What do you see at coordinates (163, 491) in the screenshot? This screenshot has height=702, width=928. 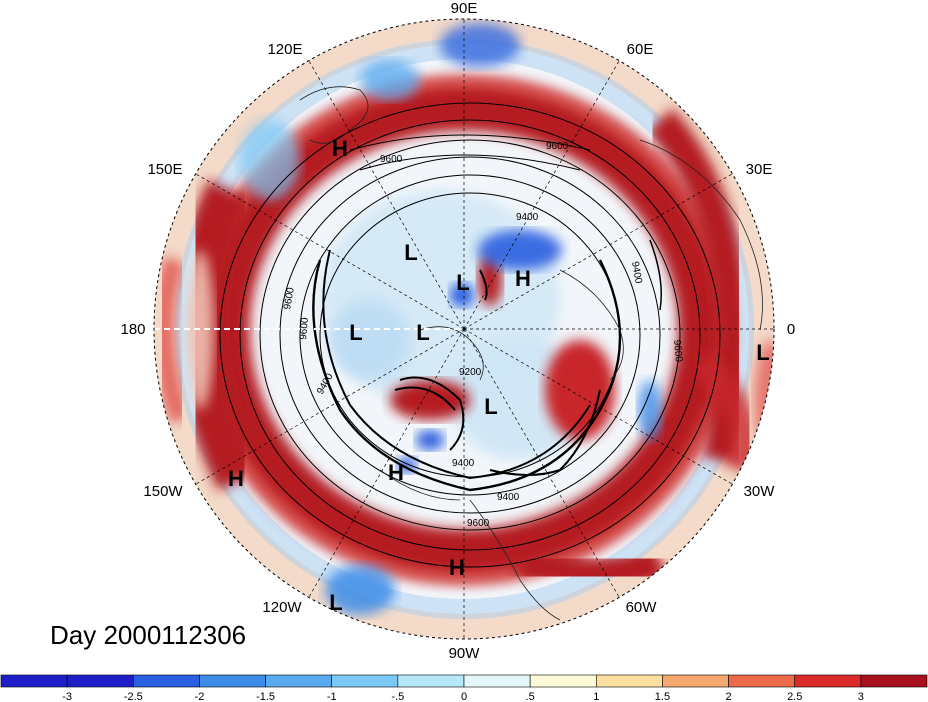 I see `lon-label-150w: 150W` at bounding box center [163, 491].